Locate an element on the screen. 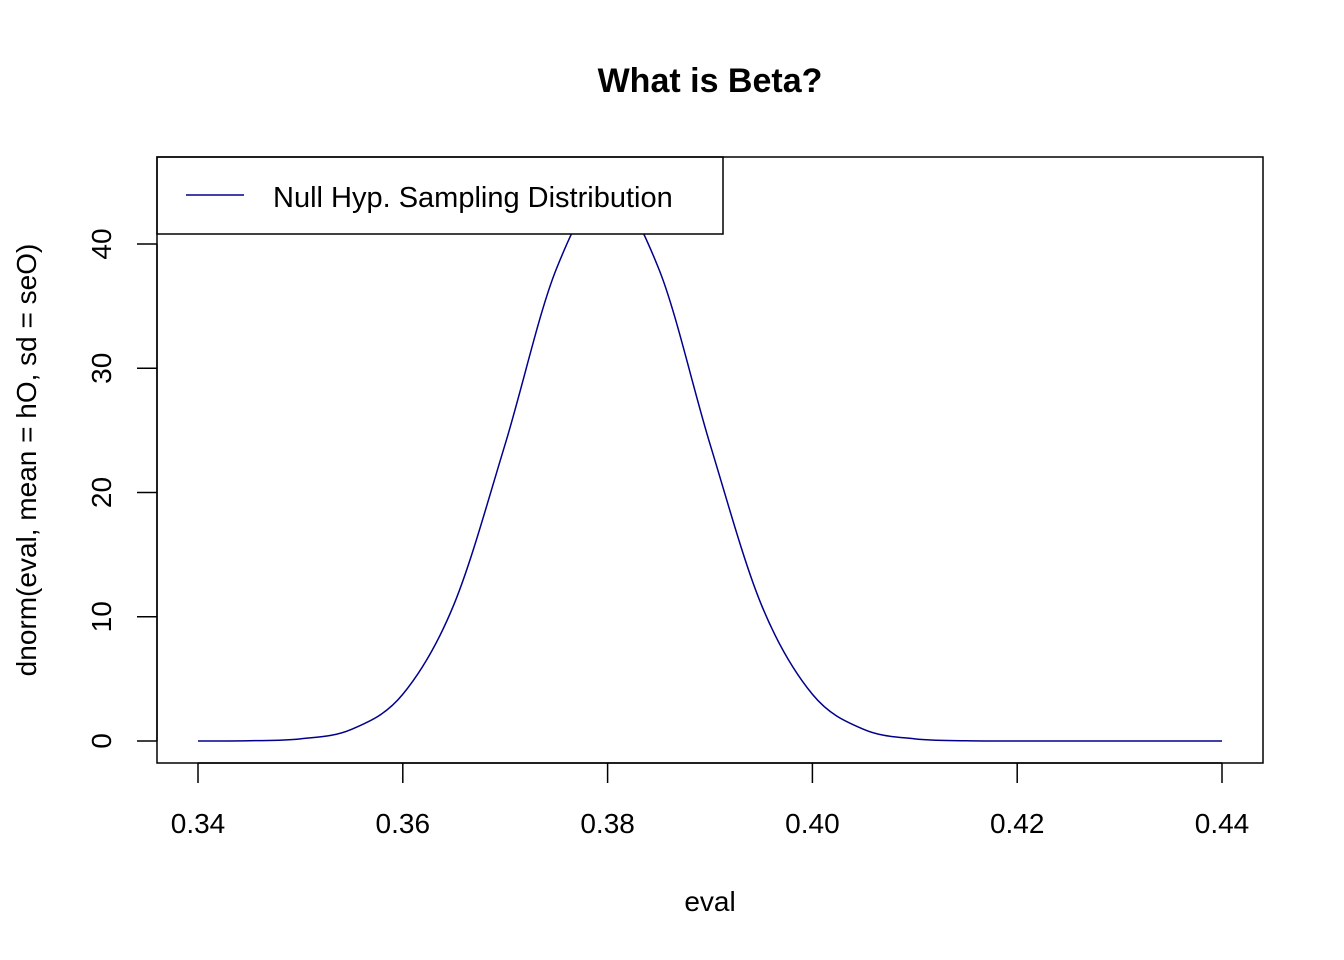  legend: Null Hyp. Sampling Distribution is located at coordinates (440, 195).